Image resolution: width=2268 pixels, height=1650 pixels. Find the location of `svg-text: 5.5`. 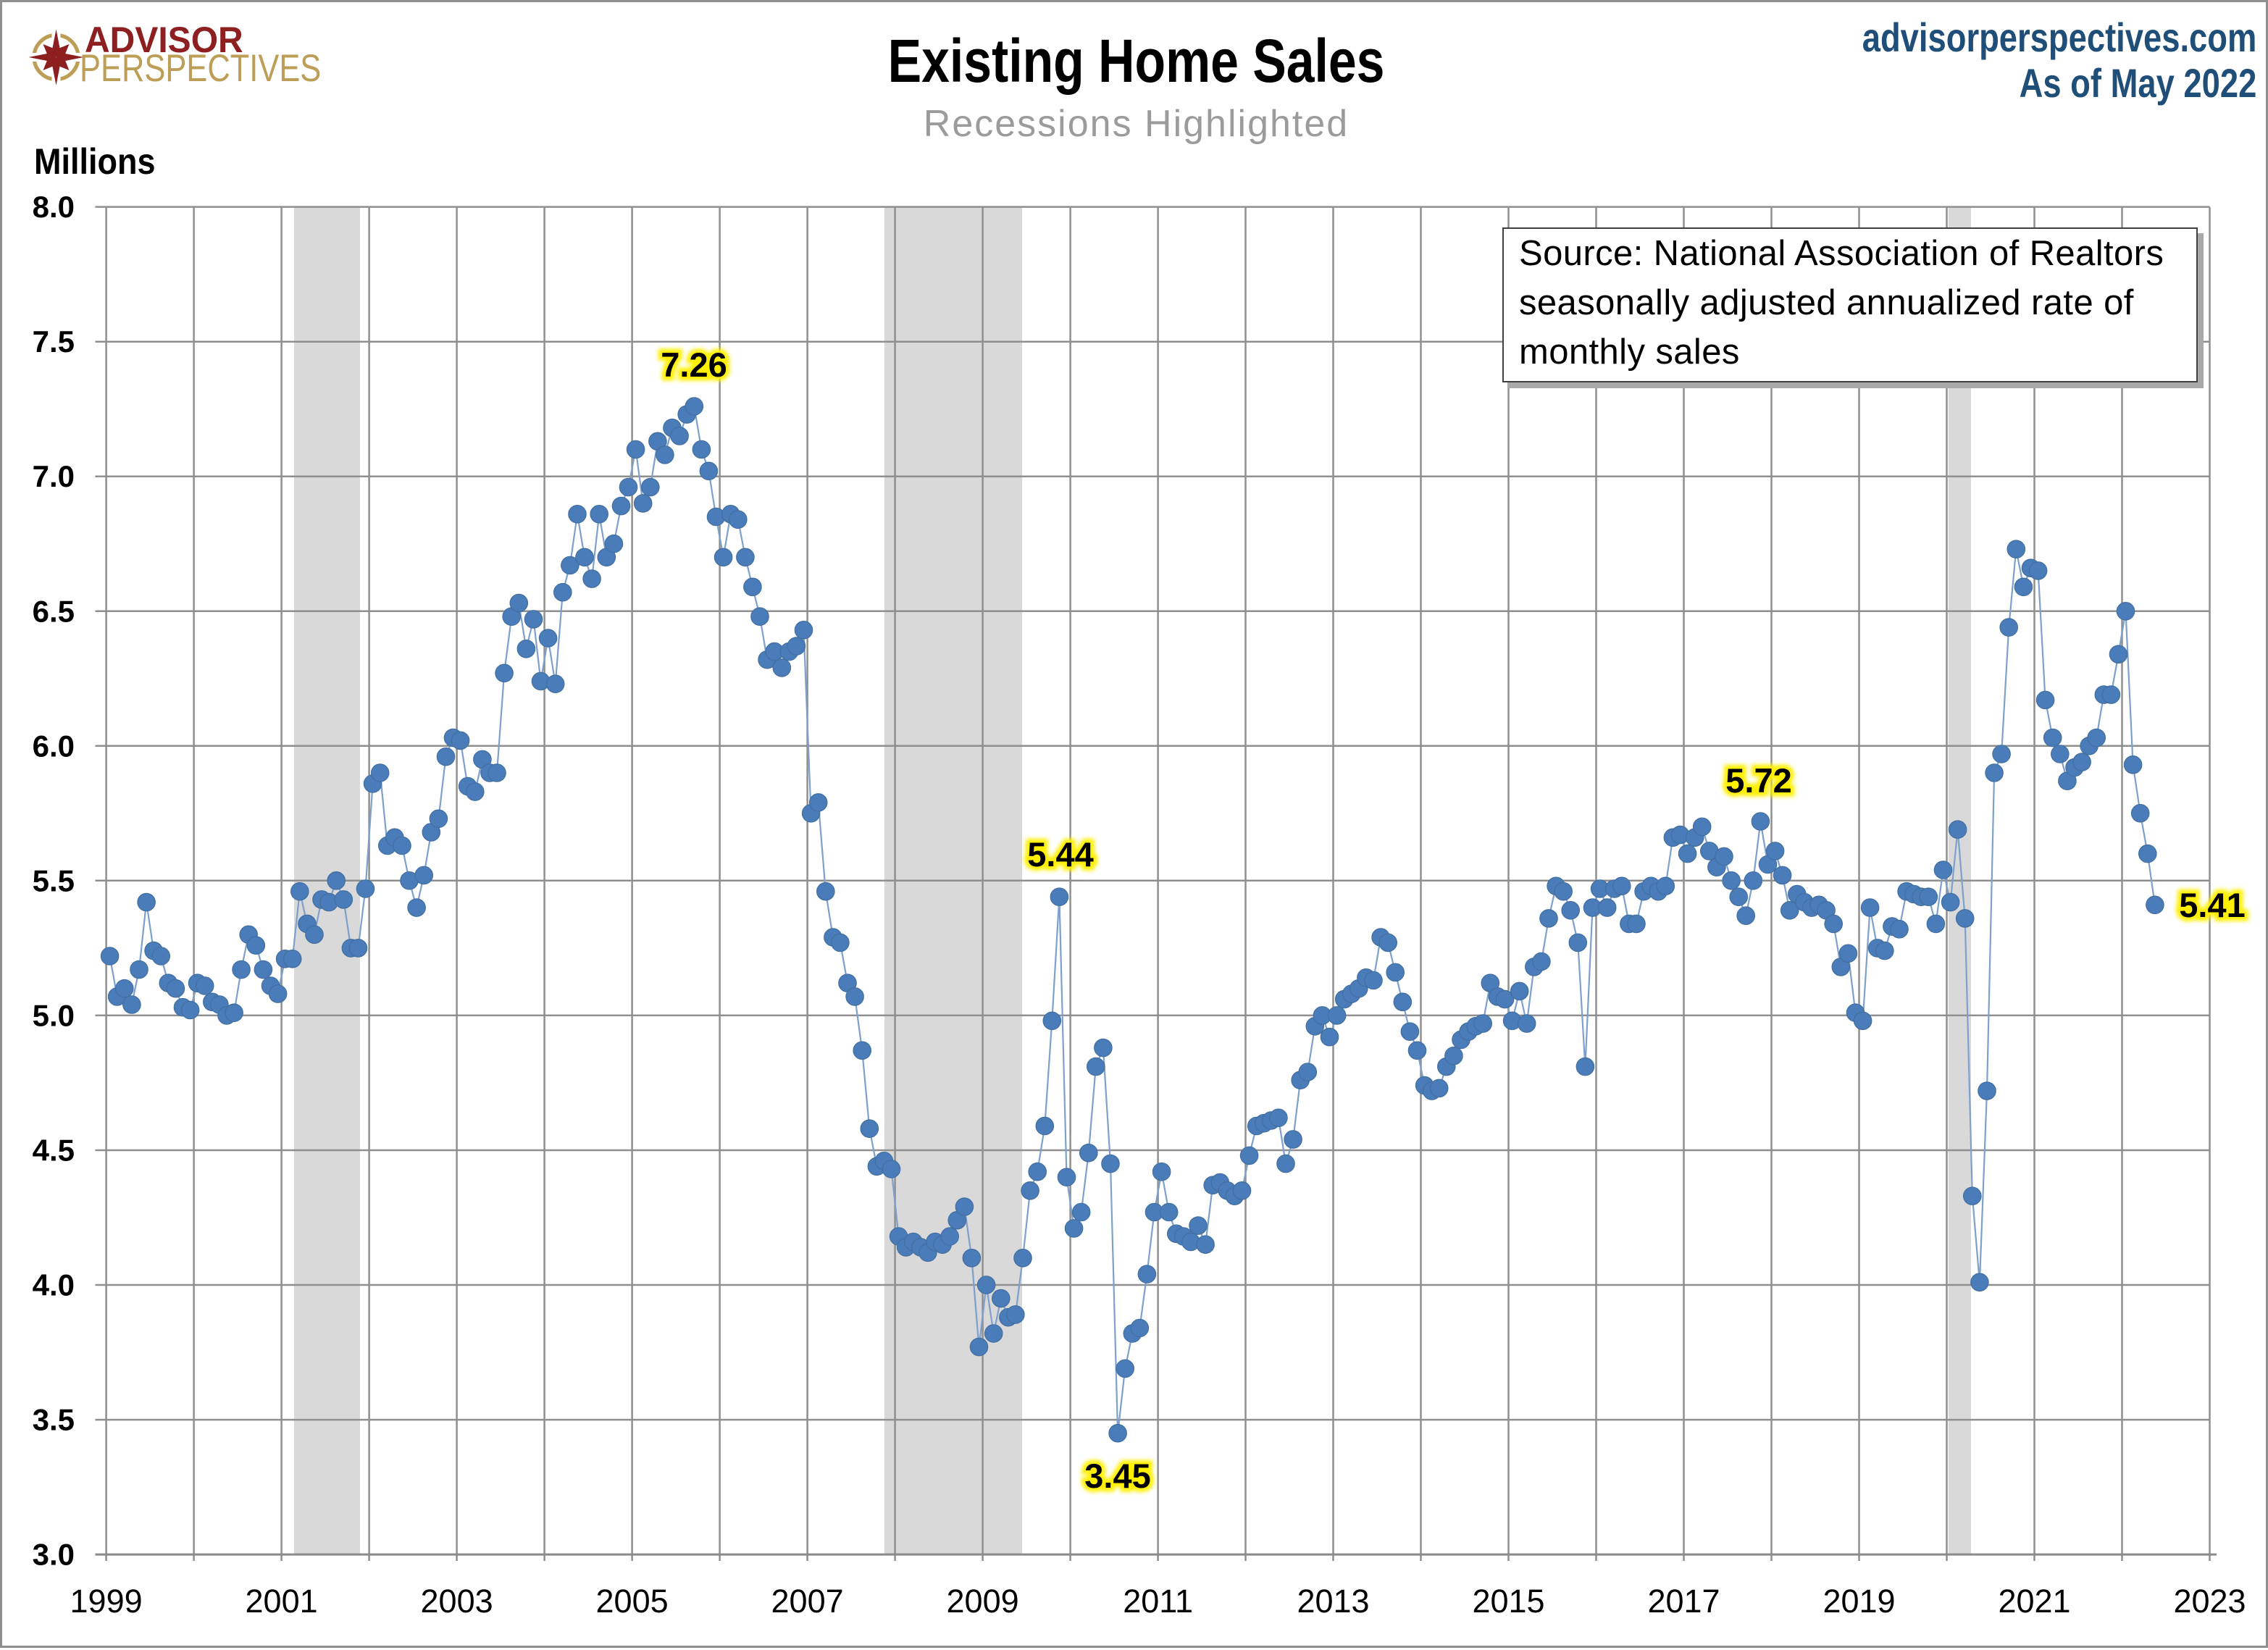

svg-text: 5.5 is located at coordinates (54, 880).